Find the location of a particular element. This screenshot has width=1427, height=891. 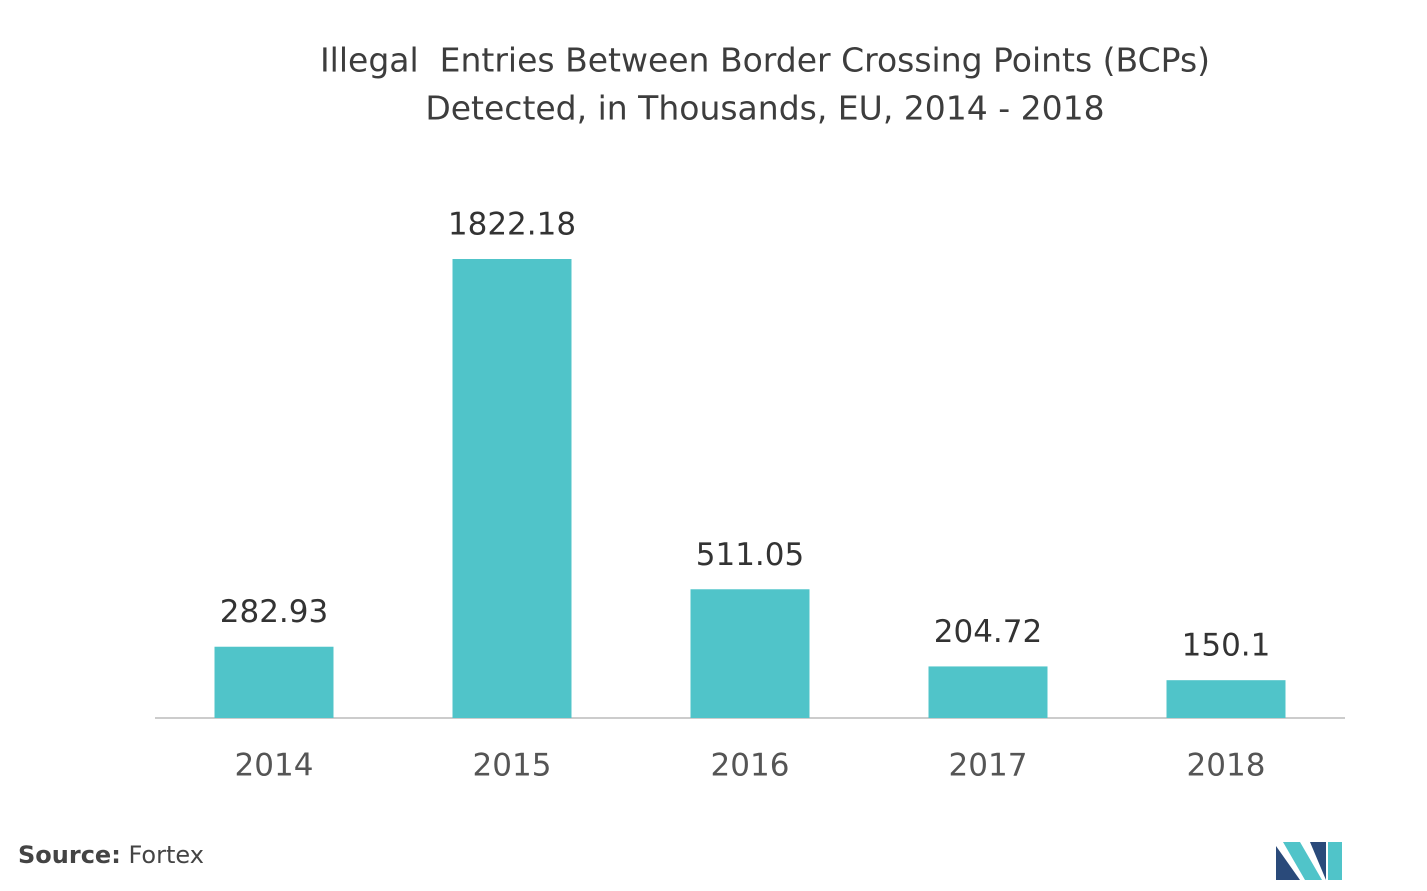

value-label: 282.93 is located at coordinates (274, 612).